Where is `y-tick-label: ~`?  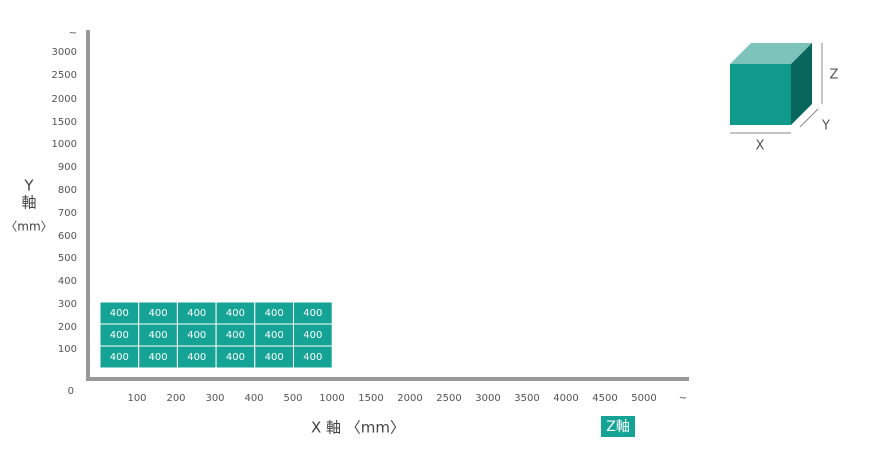 y-tick-label: ~ is located at coordinates (73, 33).